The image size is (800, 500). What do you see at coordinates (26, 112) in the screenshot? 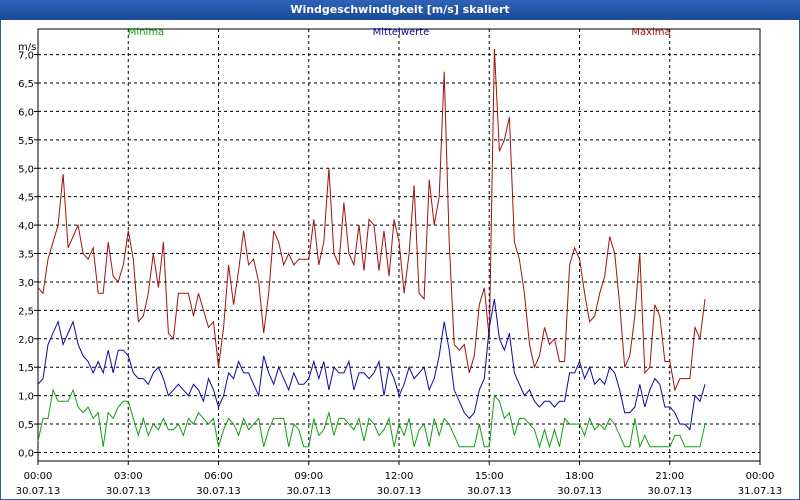
I see `y-tick-label: 6,0` at bounding box center [26, 112].